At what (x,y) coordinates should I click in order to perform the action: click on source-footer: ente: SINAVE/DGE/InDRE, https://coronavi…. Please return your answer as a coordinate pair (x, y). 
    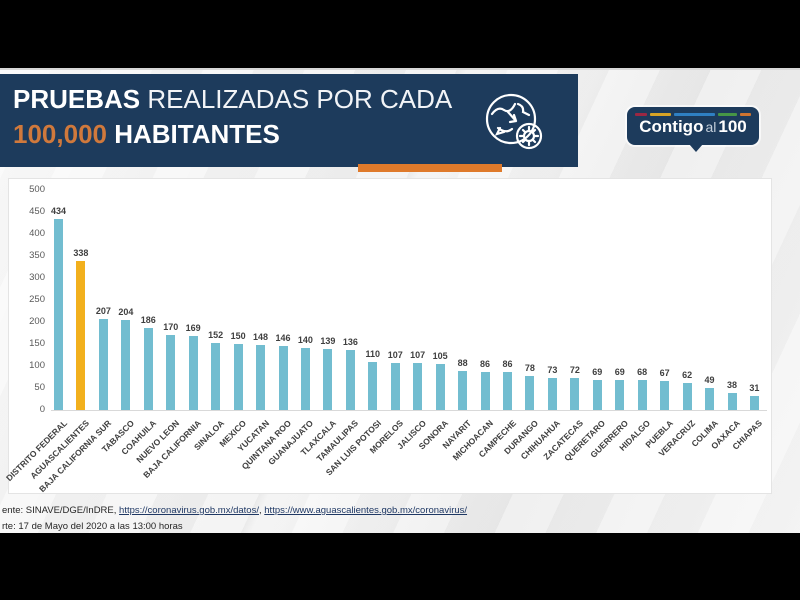
    Looking at the image, I should click on (234, 519).